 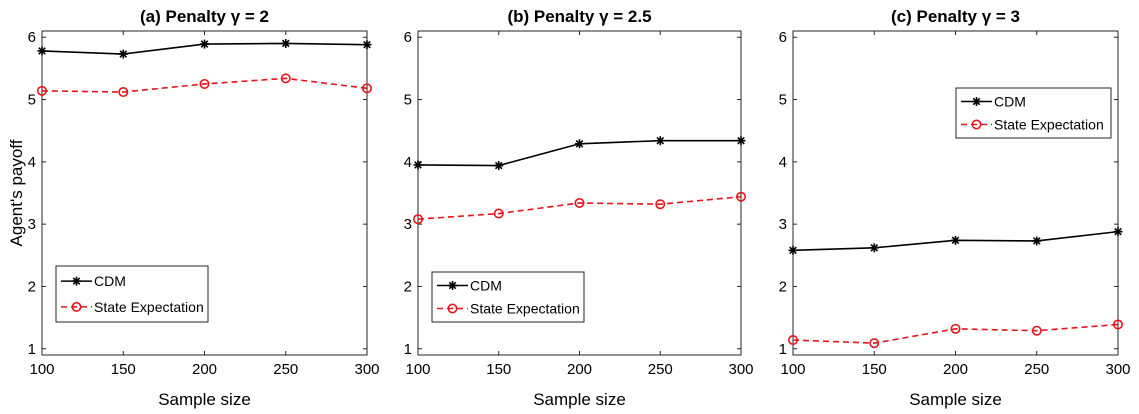 What do you see at coordinates (204, 16) in the screenshot?
I see `chart-title: (a) Penalty γ = 2` at bounding box center [204, 16].